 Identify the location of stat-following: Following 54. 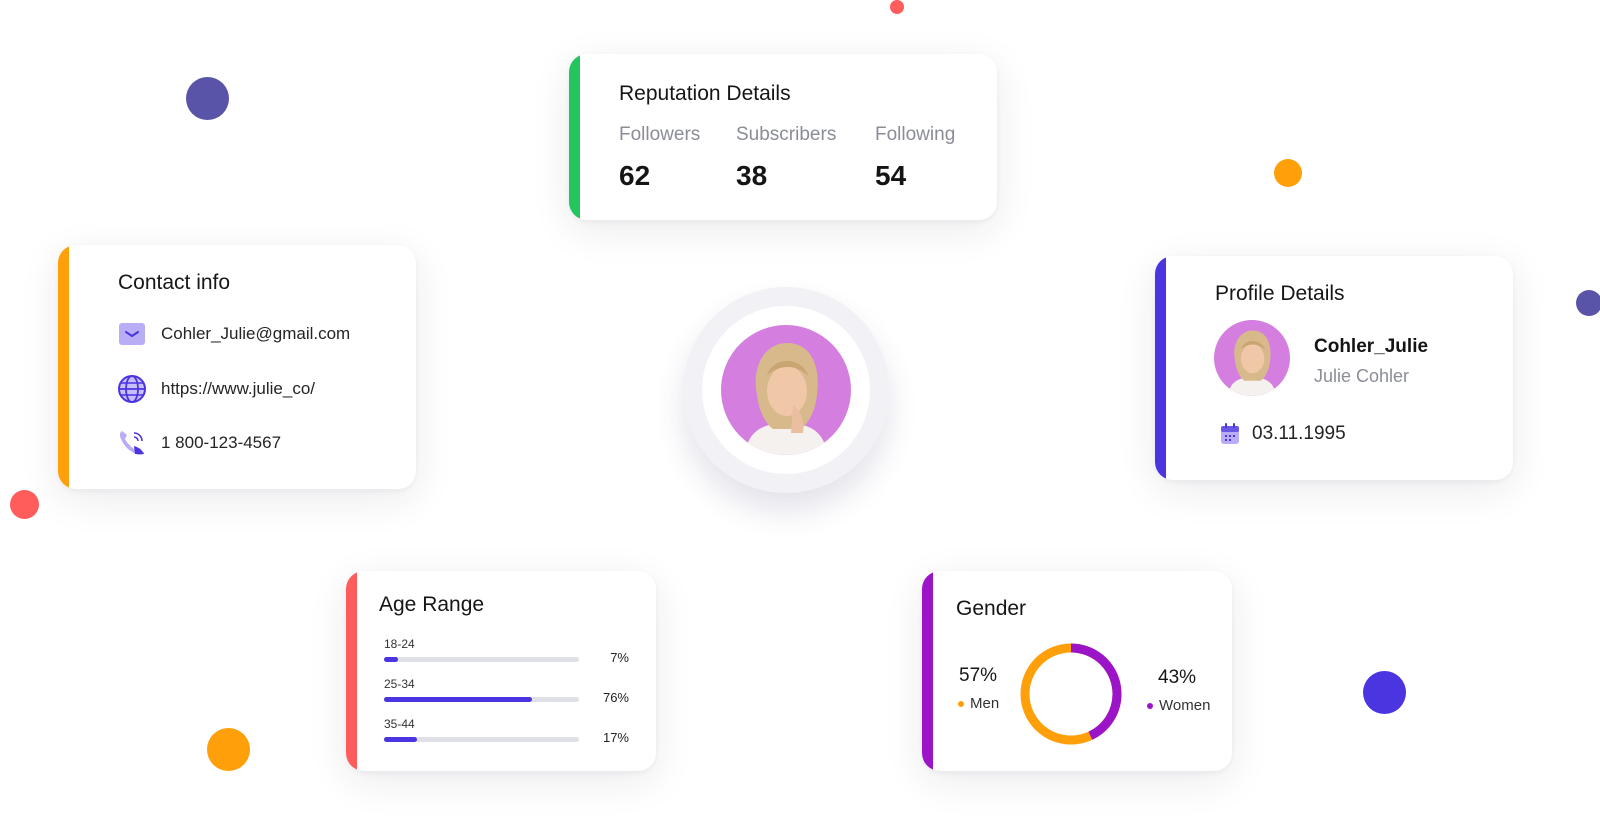
(915, 158).